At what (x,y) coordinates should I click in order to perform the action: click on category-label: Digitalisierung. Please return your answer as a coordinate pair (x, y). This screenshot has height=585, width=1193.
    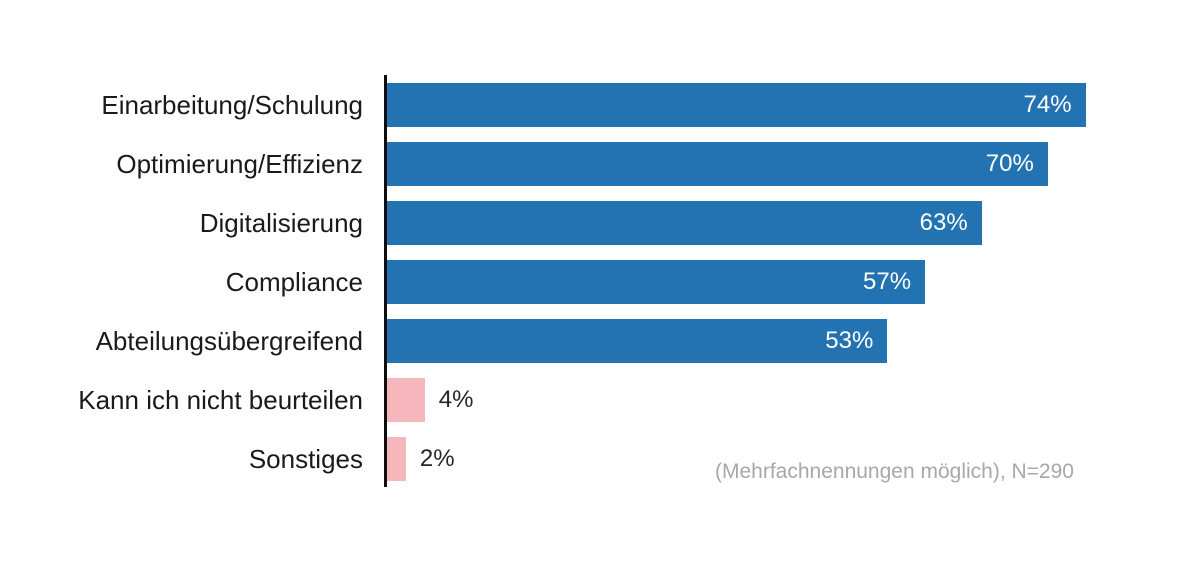
    Looking at the image, I should click on (281, 222).